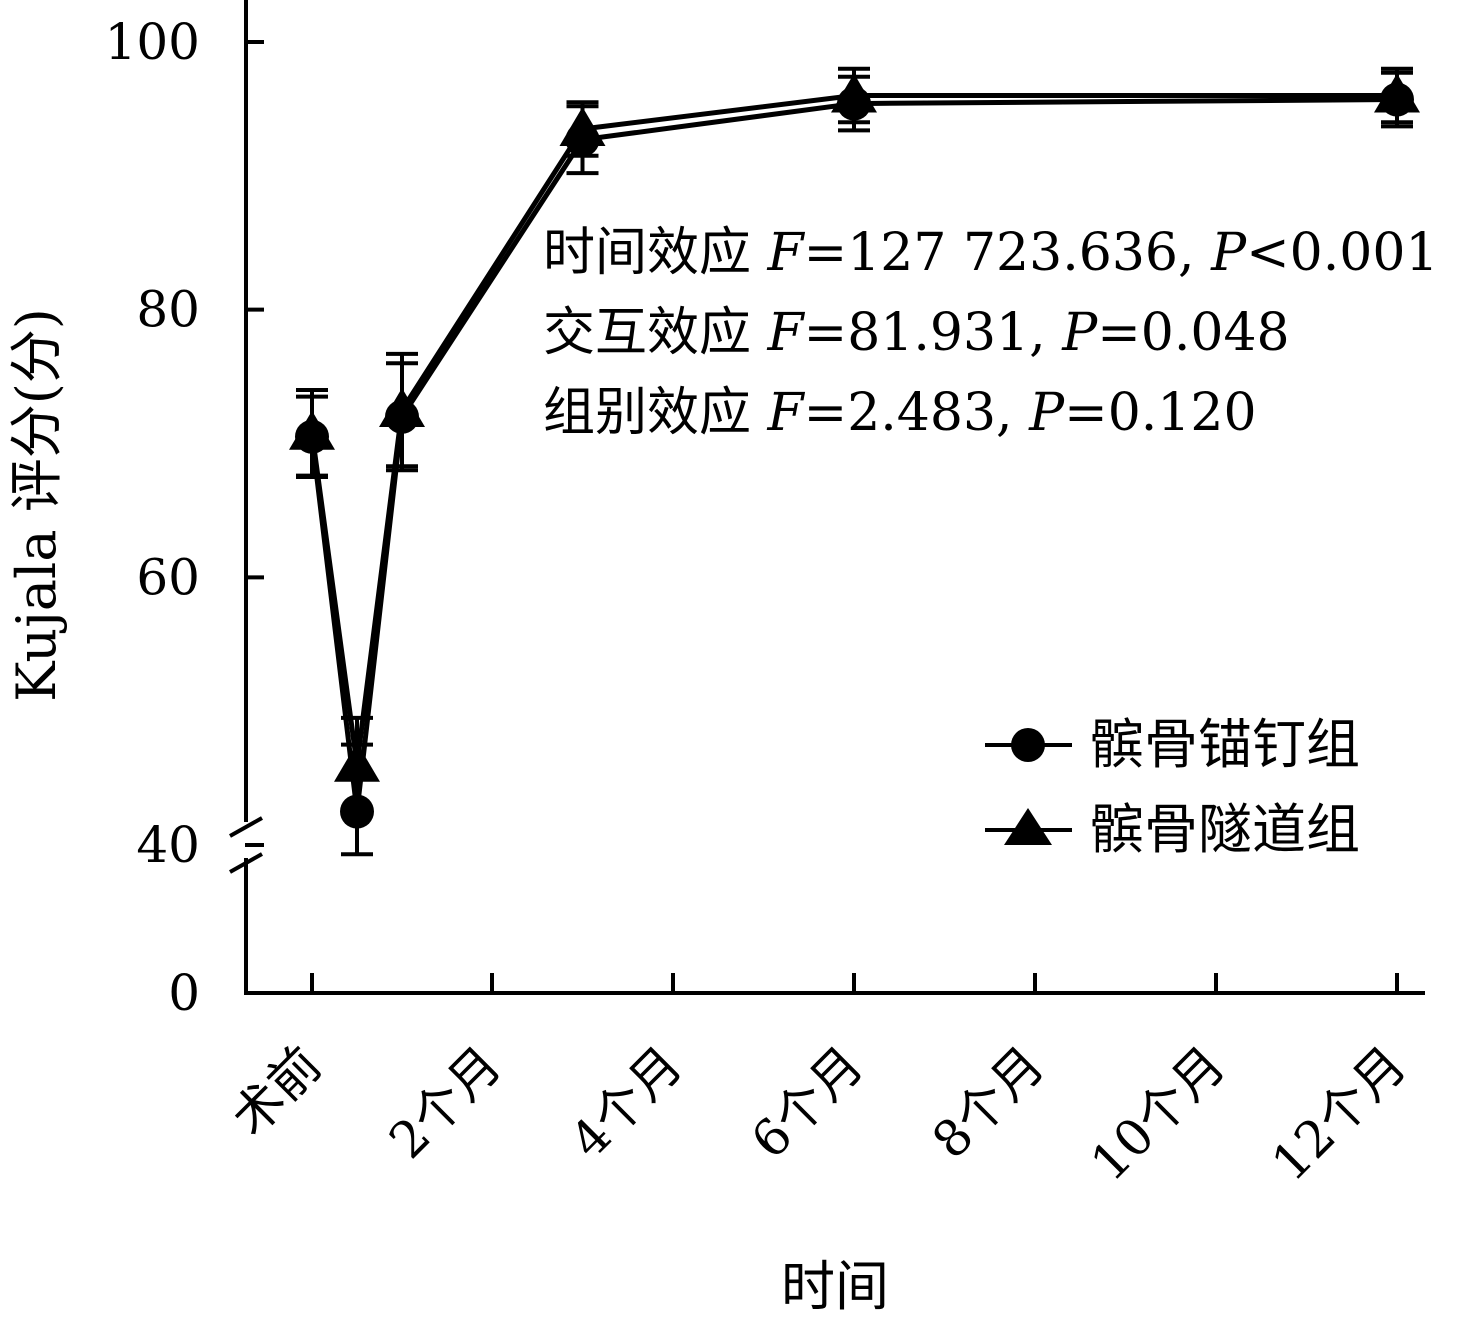 The height and width of the screenshot is (1333, 1472). I want to click on y-tick-label: 0, so click(184, 993).